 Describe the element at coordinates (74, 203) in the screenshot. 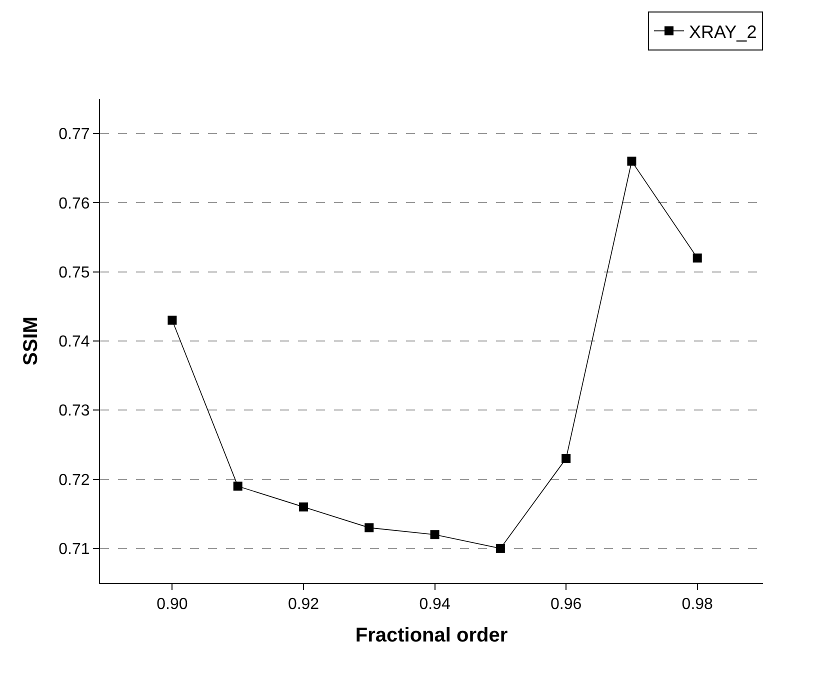

I see `y-tick-label: 0.76` at that location.